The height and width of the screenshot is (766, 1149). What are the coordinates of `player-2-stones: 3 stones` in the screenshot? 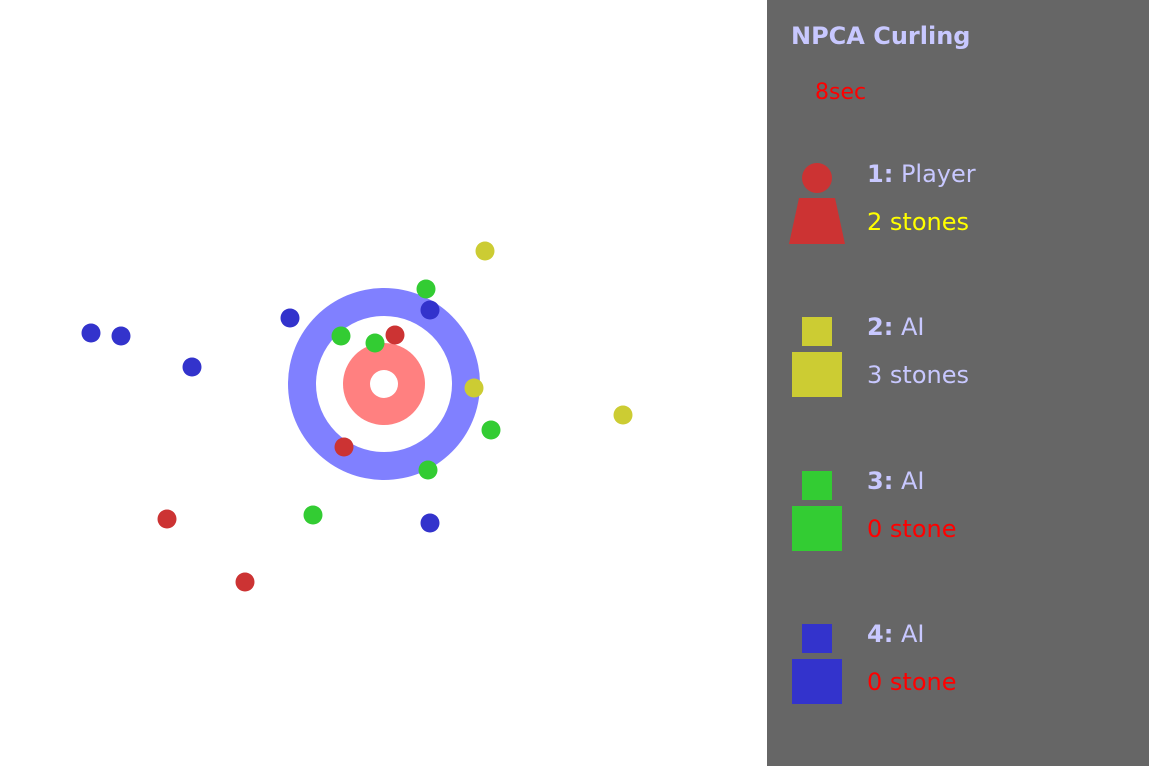 It's located at (918, 375).